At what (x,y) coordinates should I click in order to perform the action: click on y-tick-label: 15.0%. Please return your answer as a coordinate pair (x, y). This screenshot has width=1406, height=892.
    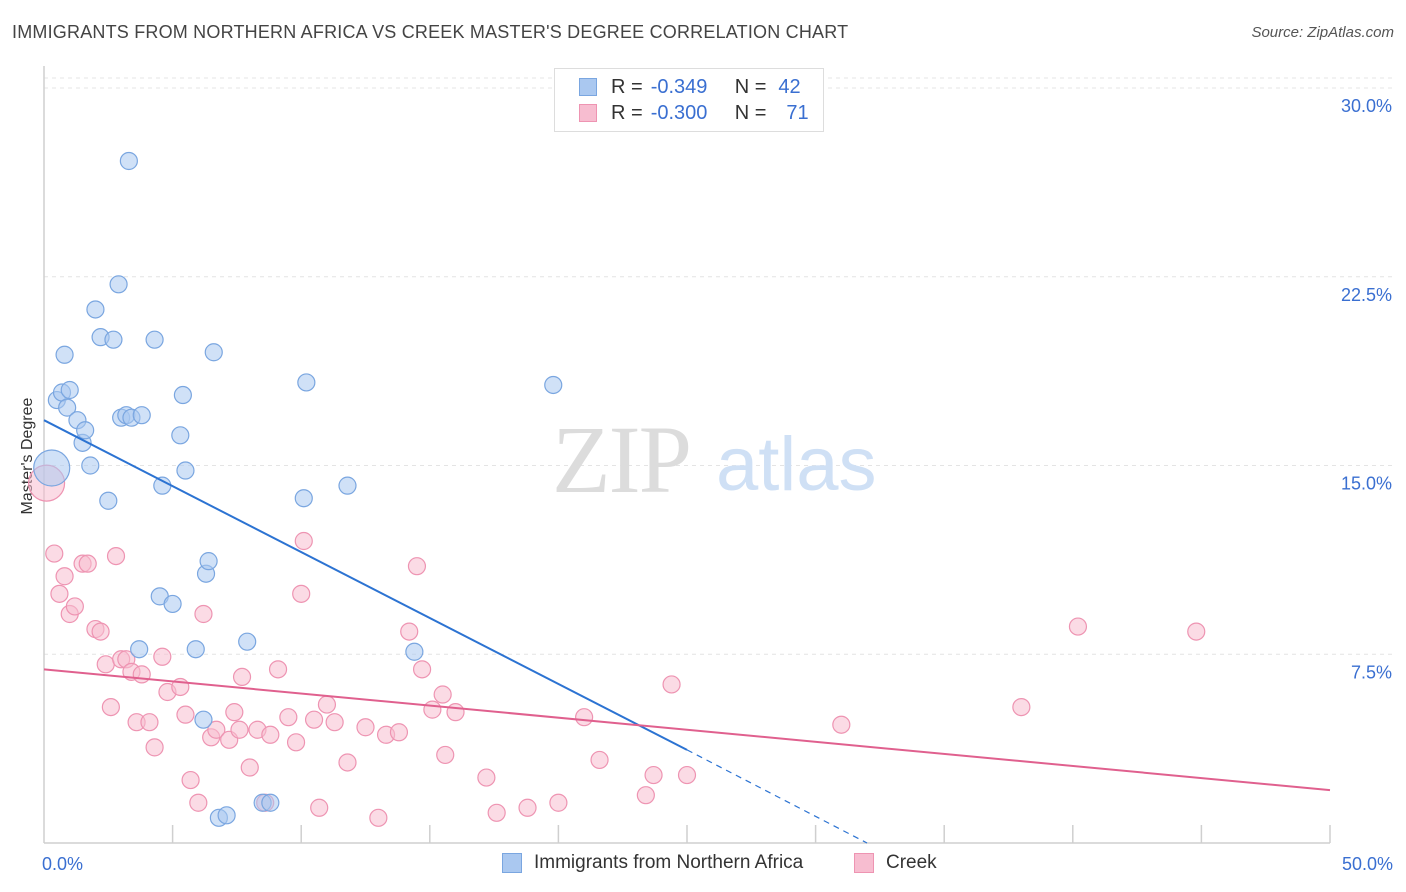
    Looking at the image, I should click on (1366, 484).